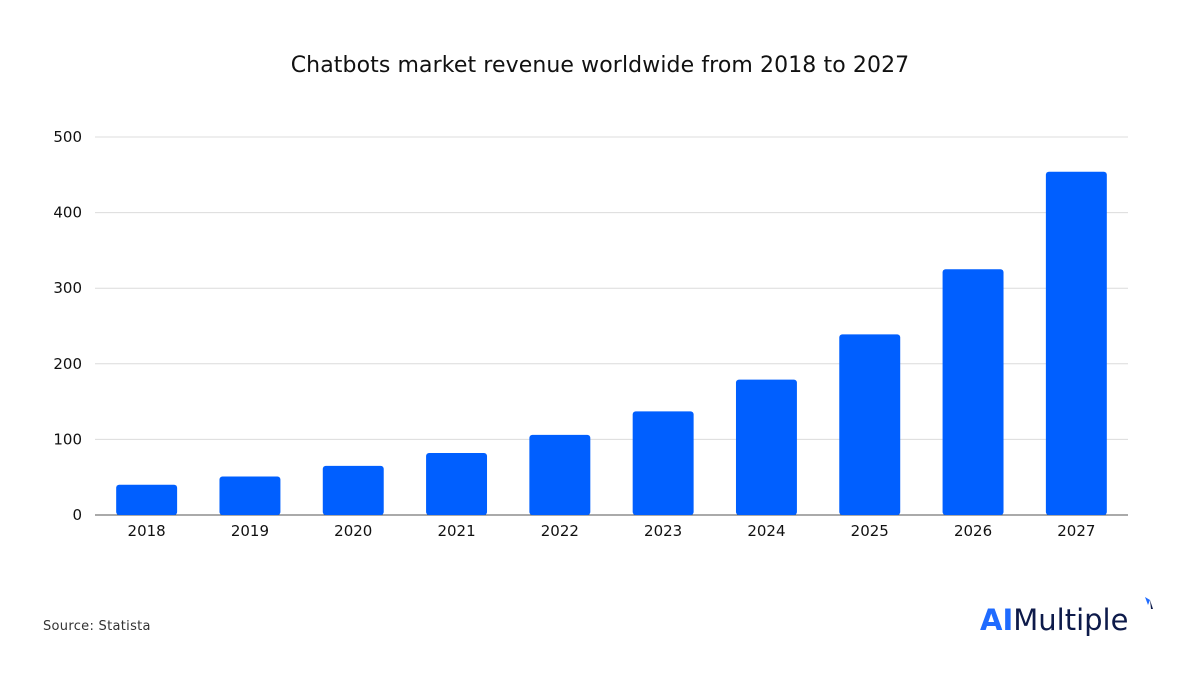 This screenshot has width=1200, height=675. I want to click on bar-2024, so click(766, 447).